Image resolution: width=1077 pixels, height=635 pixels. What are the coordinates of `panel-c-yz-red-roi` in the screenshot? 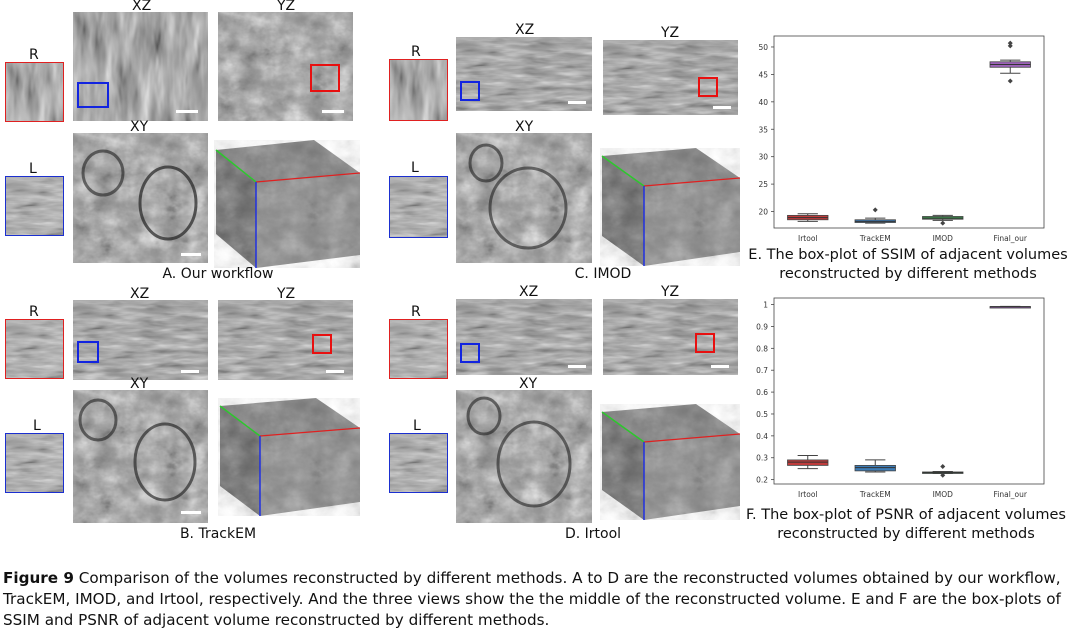 It's located at (708, 87).